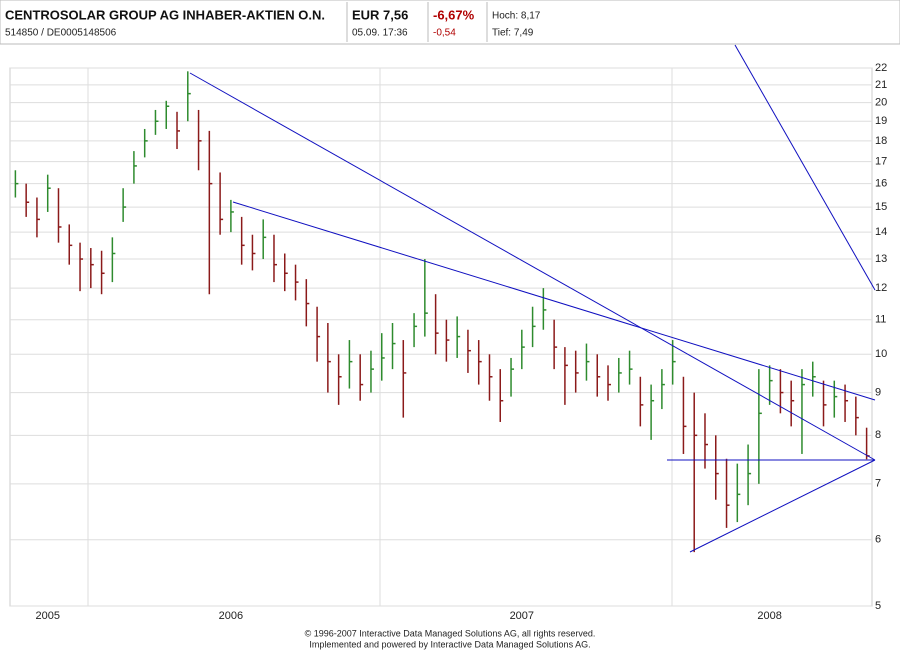  Describe the element at coordinates (878, 606) in the screenshot. I see `y-tick-label: 5` at that location.